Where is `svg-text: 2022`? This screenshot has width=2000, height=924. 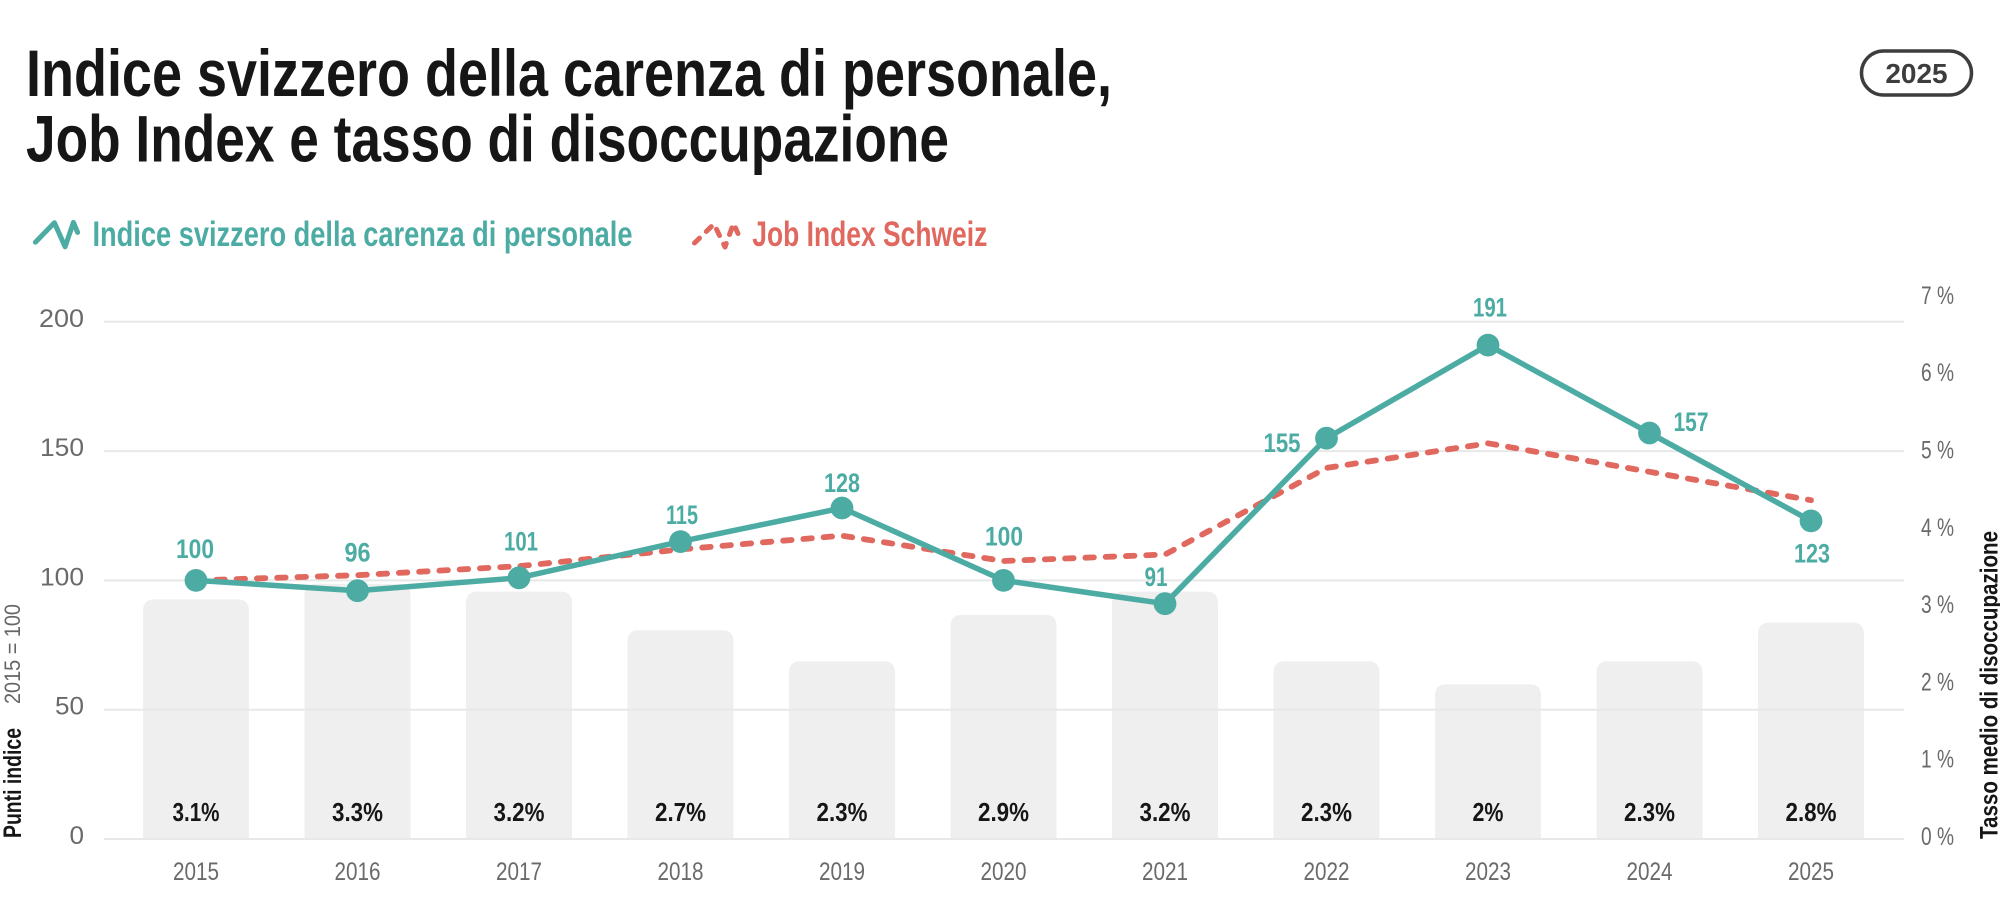 svg-text: 2022 is located at coordinates (1327, 872).